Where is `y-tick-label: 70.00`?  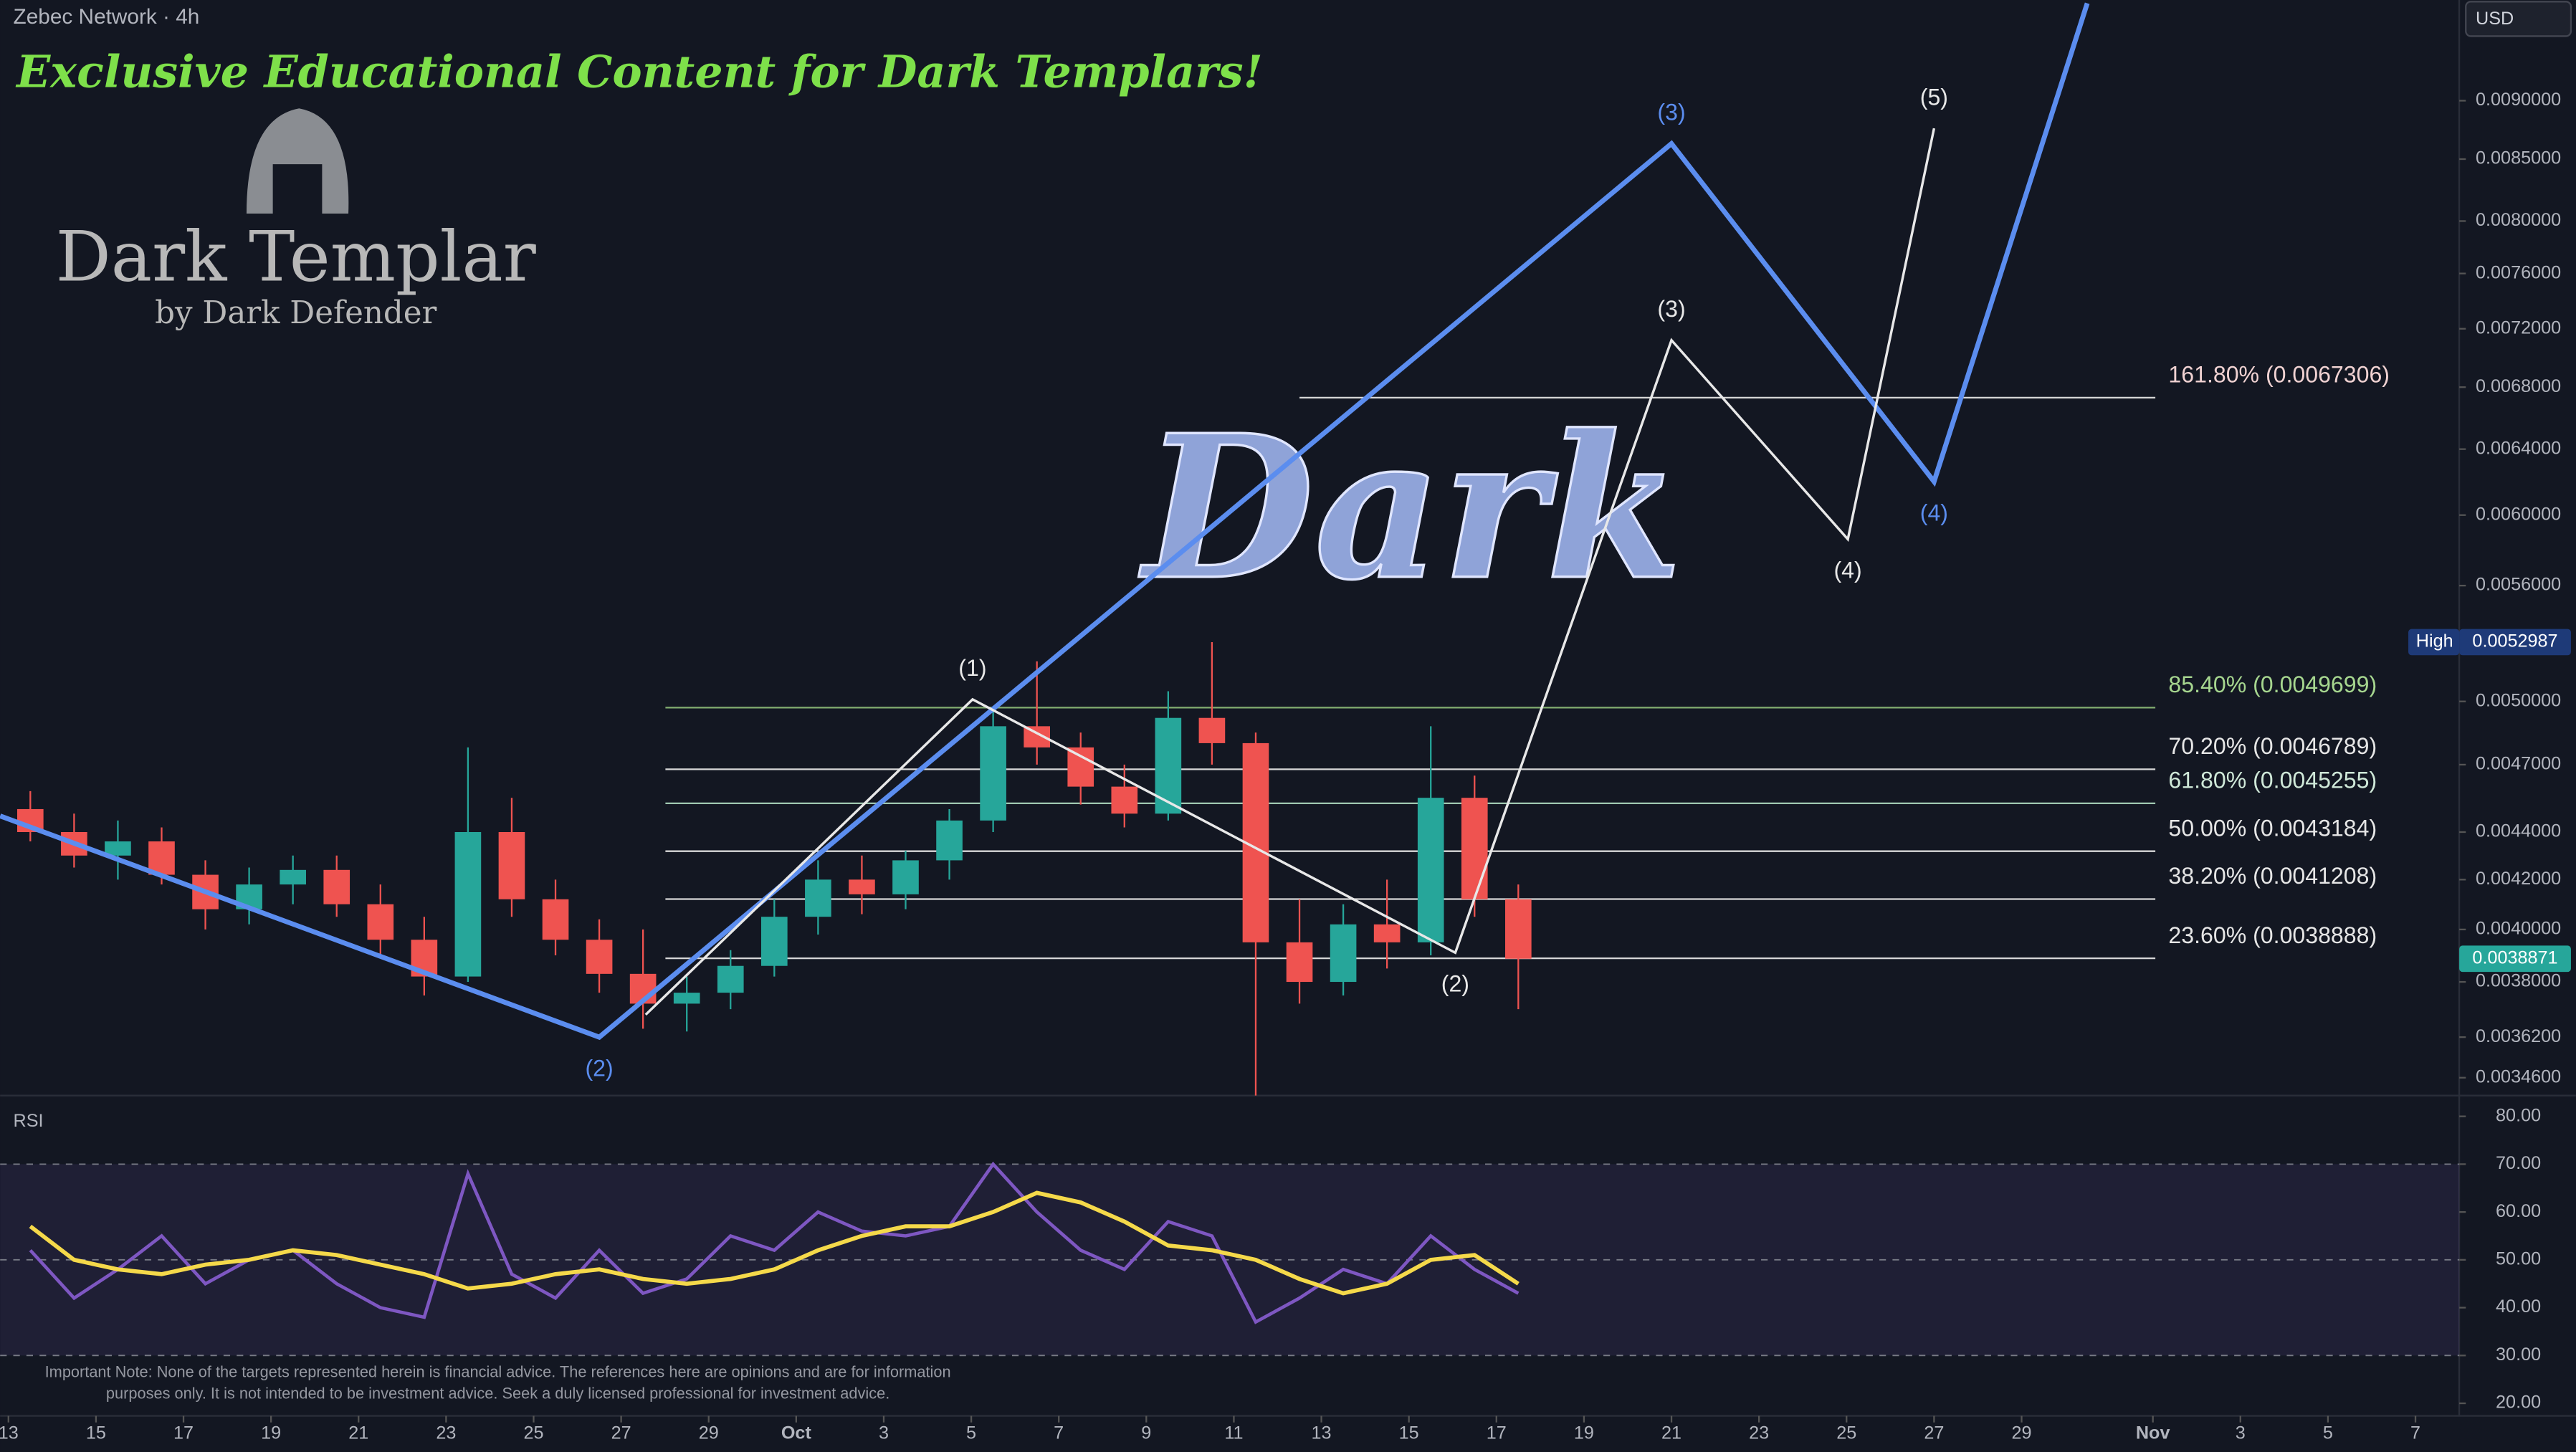 y-tick-label: 70.00 is located at coordinates (2518, 1163).